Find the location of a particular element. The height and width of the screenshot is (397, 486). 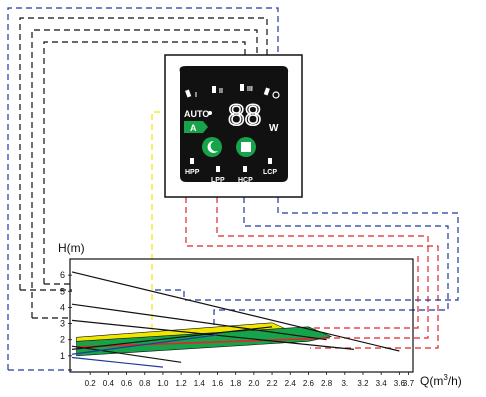

y-tick-label: 1 is located at coordinates (62, 356).